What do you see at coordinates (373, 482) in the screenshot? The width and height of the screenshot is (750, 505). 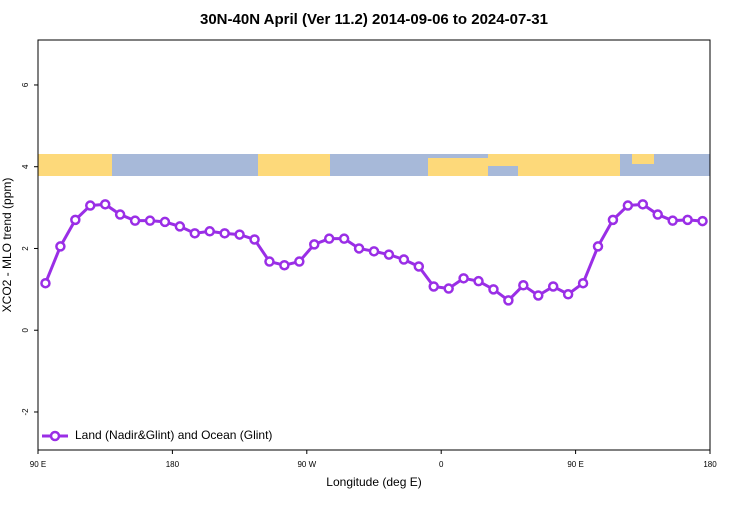 I see `x-axis-label: Longitude (deg E)` at bounding box center [373, 482].